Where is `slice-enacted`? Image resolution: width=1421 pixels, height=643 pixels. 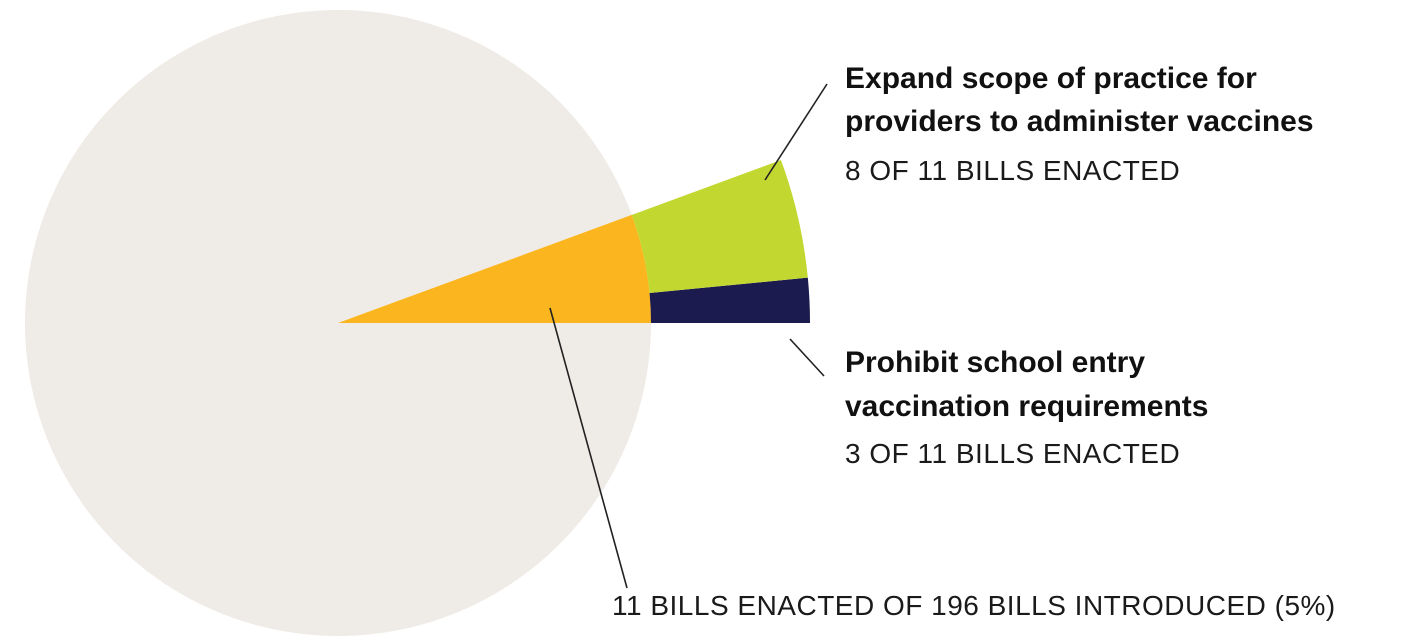
slice-enacted is located at coordinates (494, 268).